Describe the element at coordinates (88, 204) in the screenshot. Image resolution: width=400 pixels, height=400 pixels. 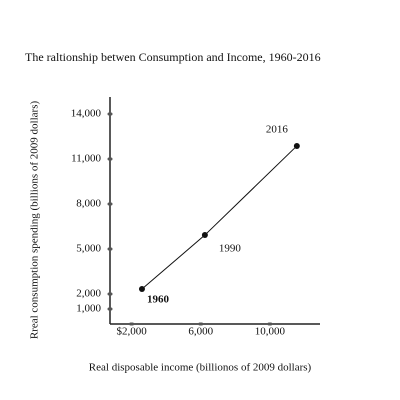
I see `y-tick-label: 8,000` at that location.